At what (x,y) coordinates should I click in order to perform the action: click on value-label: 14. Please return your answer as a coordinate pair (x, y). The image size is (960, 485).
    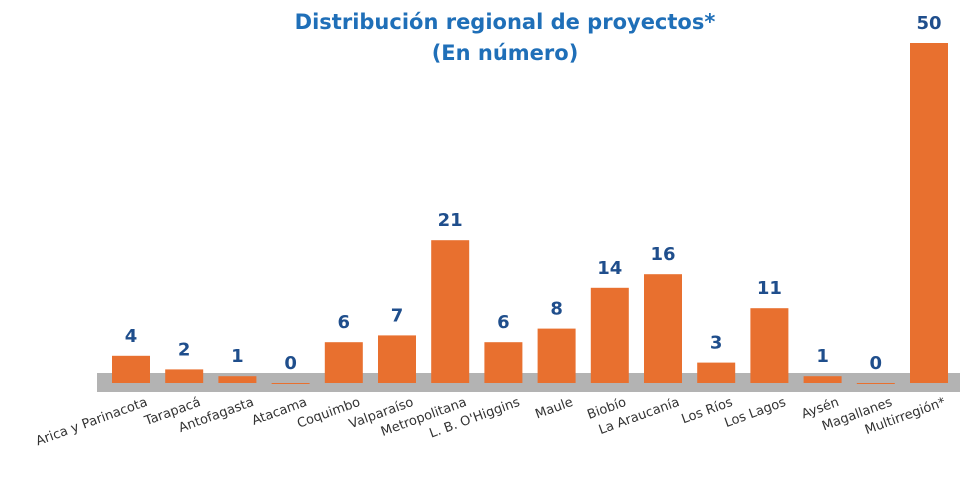
    Looking at the image, I should click on (609, 268).